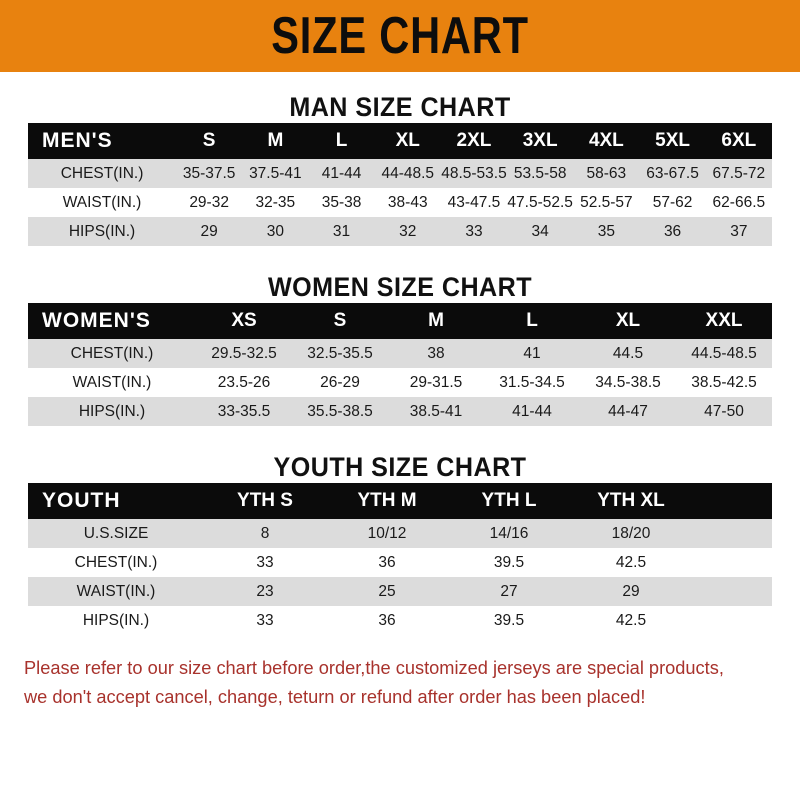 The width and height of the screenshot is (800, 800). I want to click on cell: 47-50, so click(724, 411).